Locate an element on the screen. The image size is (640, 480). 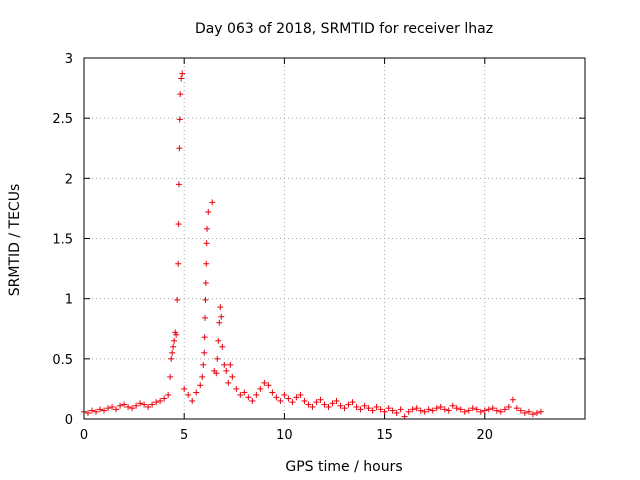
y-tick-label: 1.5 is located at coordinates (62, 240).